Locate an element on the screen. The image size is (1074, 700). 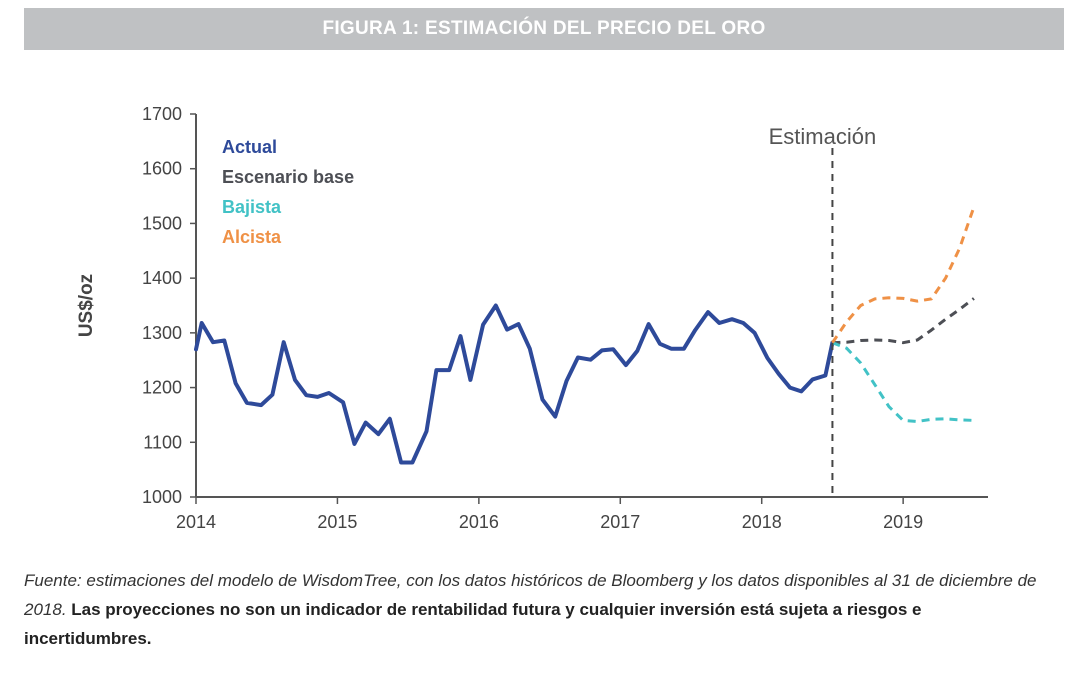
y-tick-label: 1400 is located at coordinates (162, 278).